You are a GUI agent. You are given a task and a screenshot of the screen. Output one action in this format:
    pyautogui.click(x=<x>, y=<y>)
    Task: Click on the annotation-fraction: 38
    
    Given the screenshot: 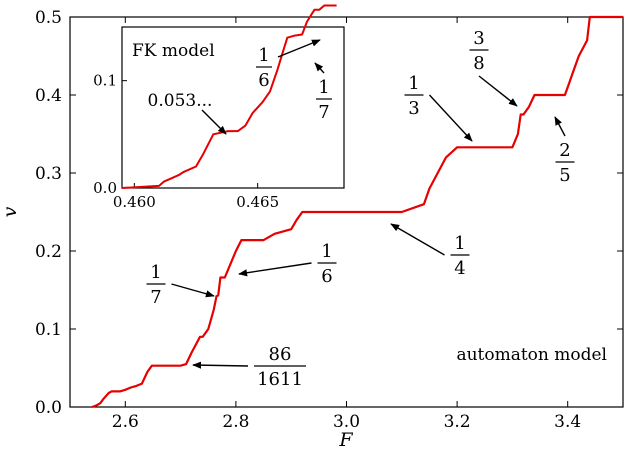 What is the action you would take?
    pyautogui.click(x=493, y=67)
    